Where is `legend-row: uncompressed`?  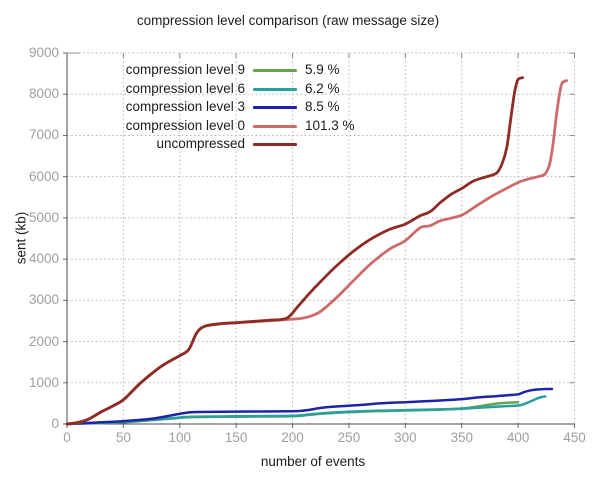 legend-row: uncompressed is located at coordinates (210, 144).